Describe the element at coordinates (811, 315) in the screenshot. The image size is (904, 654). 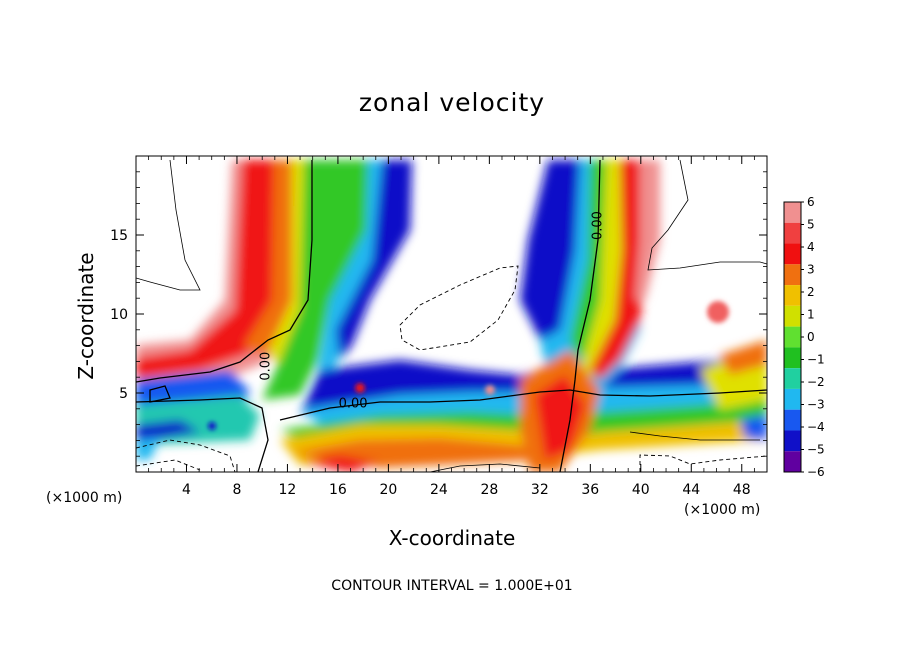
I see `colorbar-label: 1` at that location.